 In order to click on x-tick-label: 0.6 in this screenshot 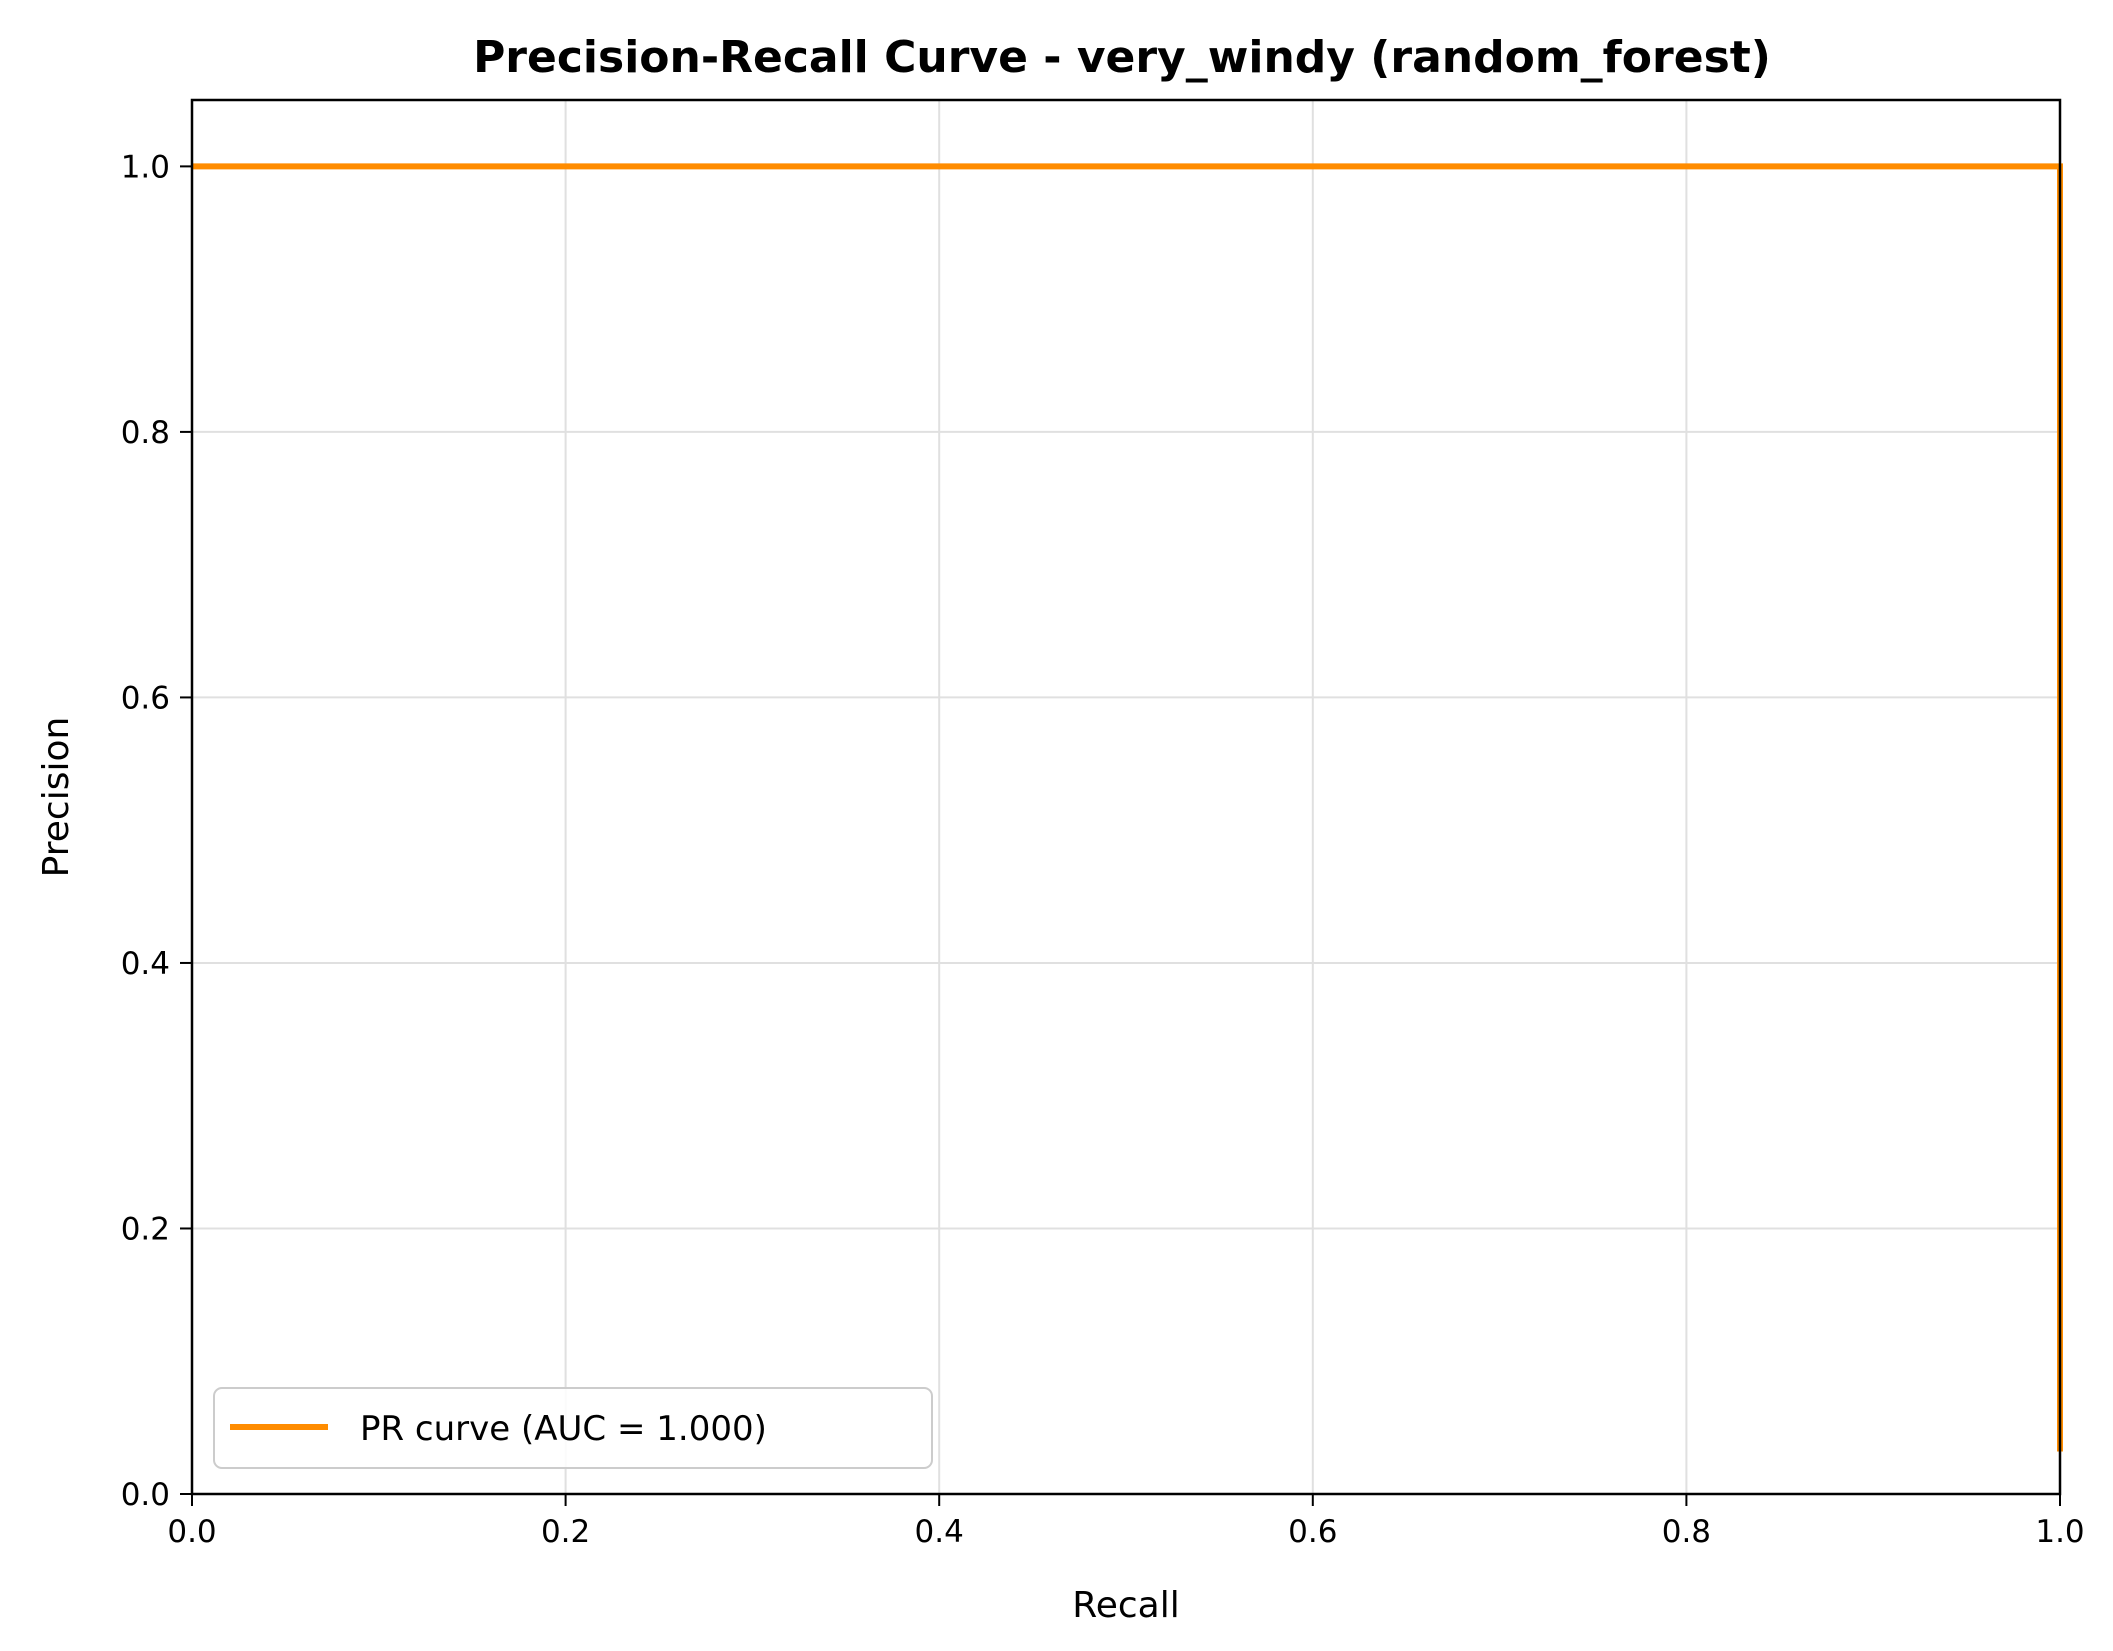, I will do `click(1312, 1532)`.